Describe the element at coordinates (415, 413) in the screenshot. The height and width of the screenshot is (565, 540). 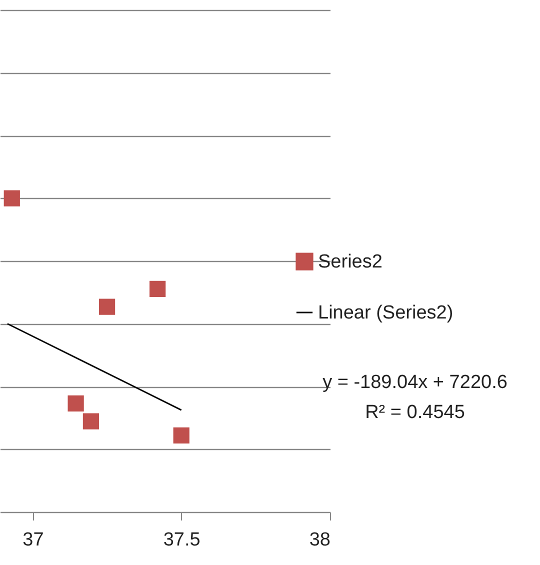
I see `text: R² = 0.4545` at that location.